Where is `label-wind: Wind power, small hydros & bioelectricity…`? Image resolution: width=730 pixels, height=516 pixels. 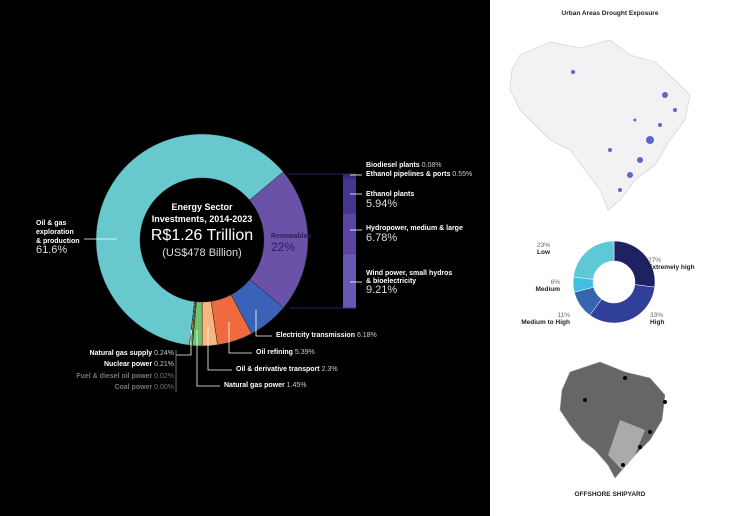 label-wind: Wind power, small hydros & bioelectricity… is located at coordinates (409, 283).